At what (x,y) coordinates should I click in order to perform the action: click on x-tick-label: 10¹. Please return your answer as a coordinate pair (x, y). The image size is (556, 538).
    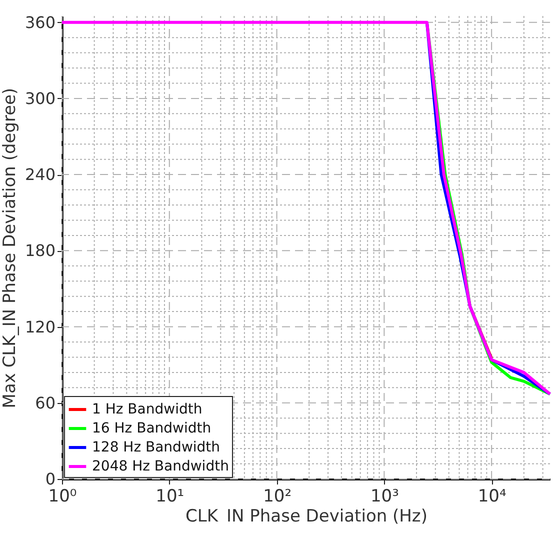
    Looking at the image, I should click on (170, 496).